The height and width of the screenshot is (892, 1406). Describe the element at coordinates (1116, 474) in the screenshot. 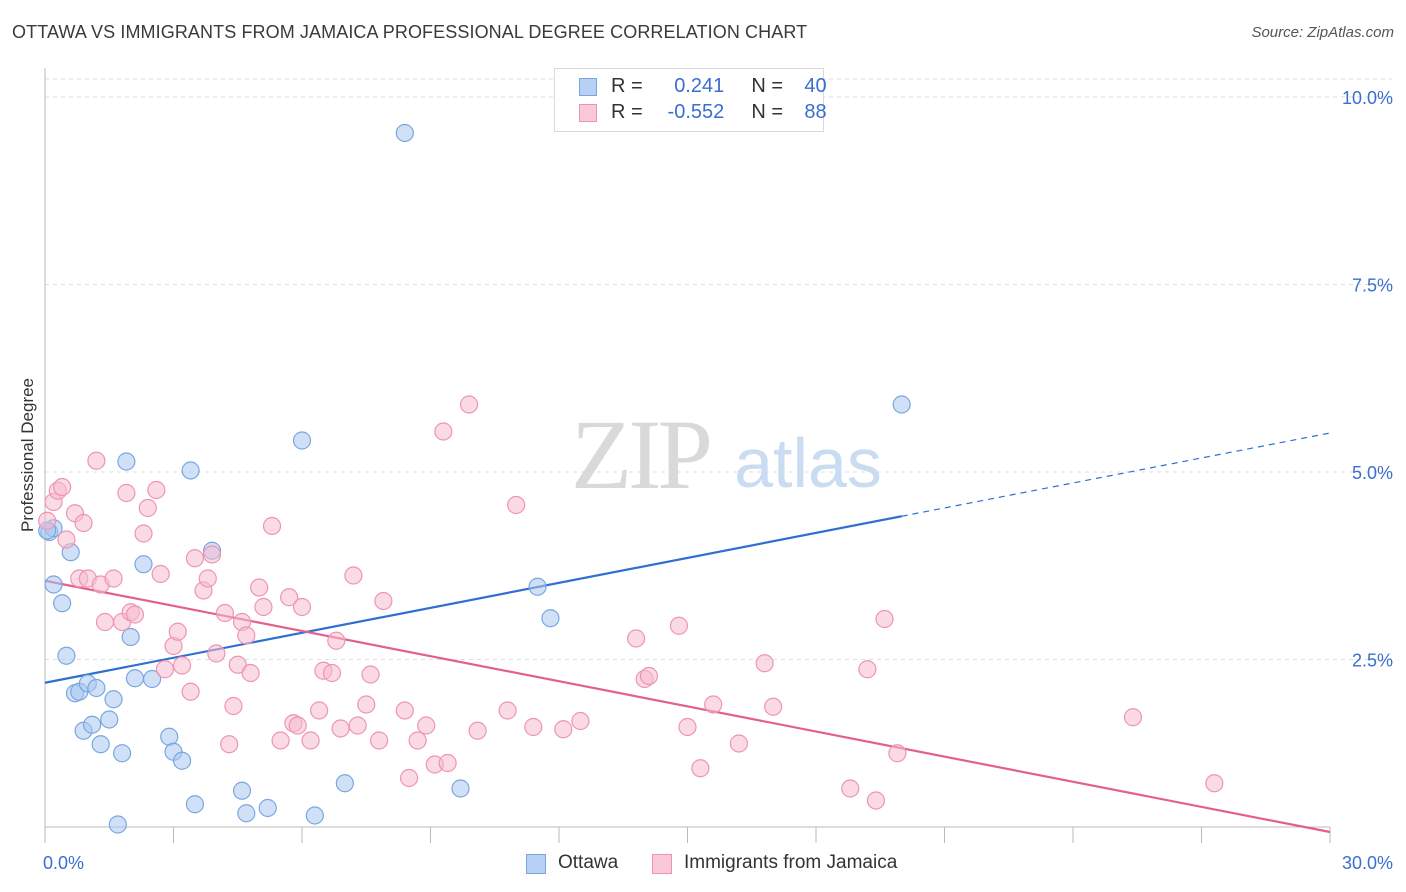

I see `ottawa-trend-extension` at that location.